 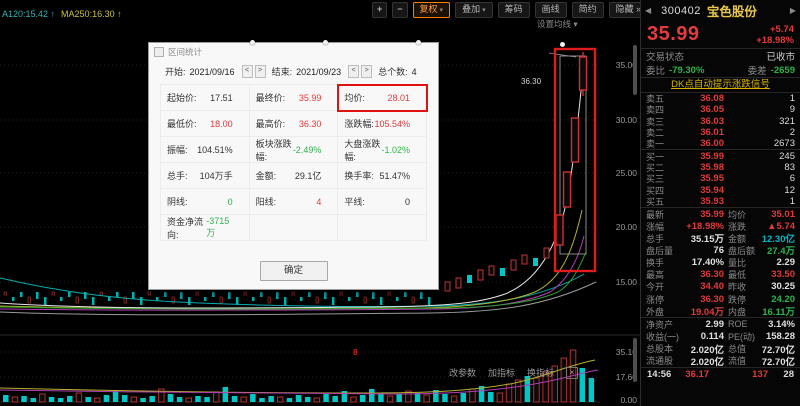 I want to click on ask-row: 卖一 36.00 2673, so click(x=720, y=143).